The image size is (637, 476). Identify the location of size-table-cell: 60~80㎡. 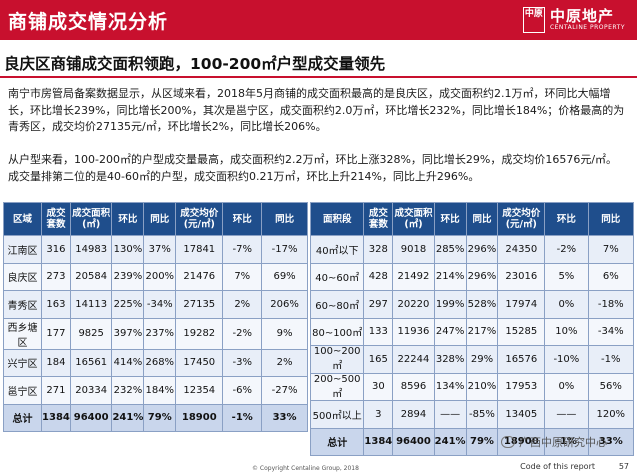
(337, 304).